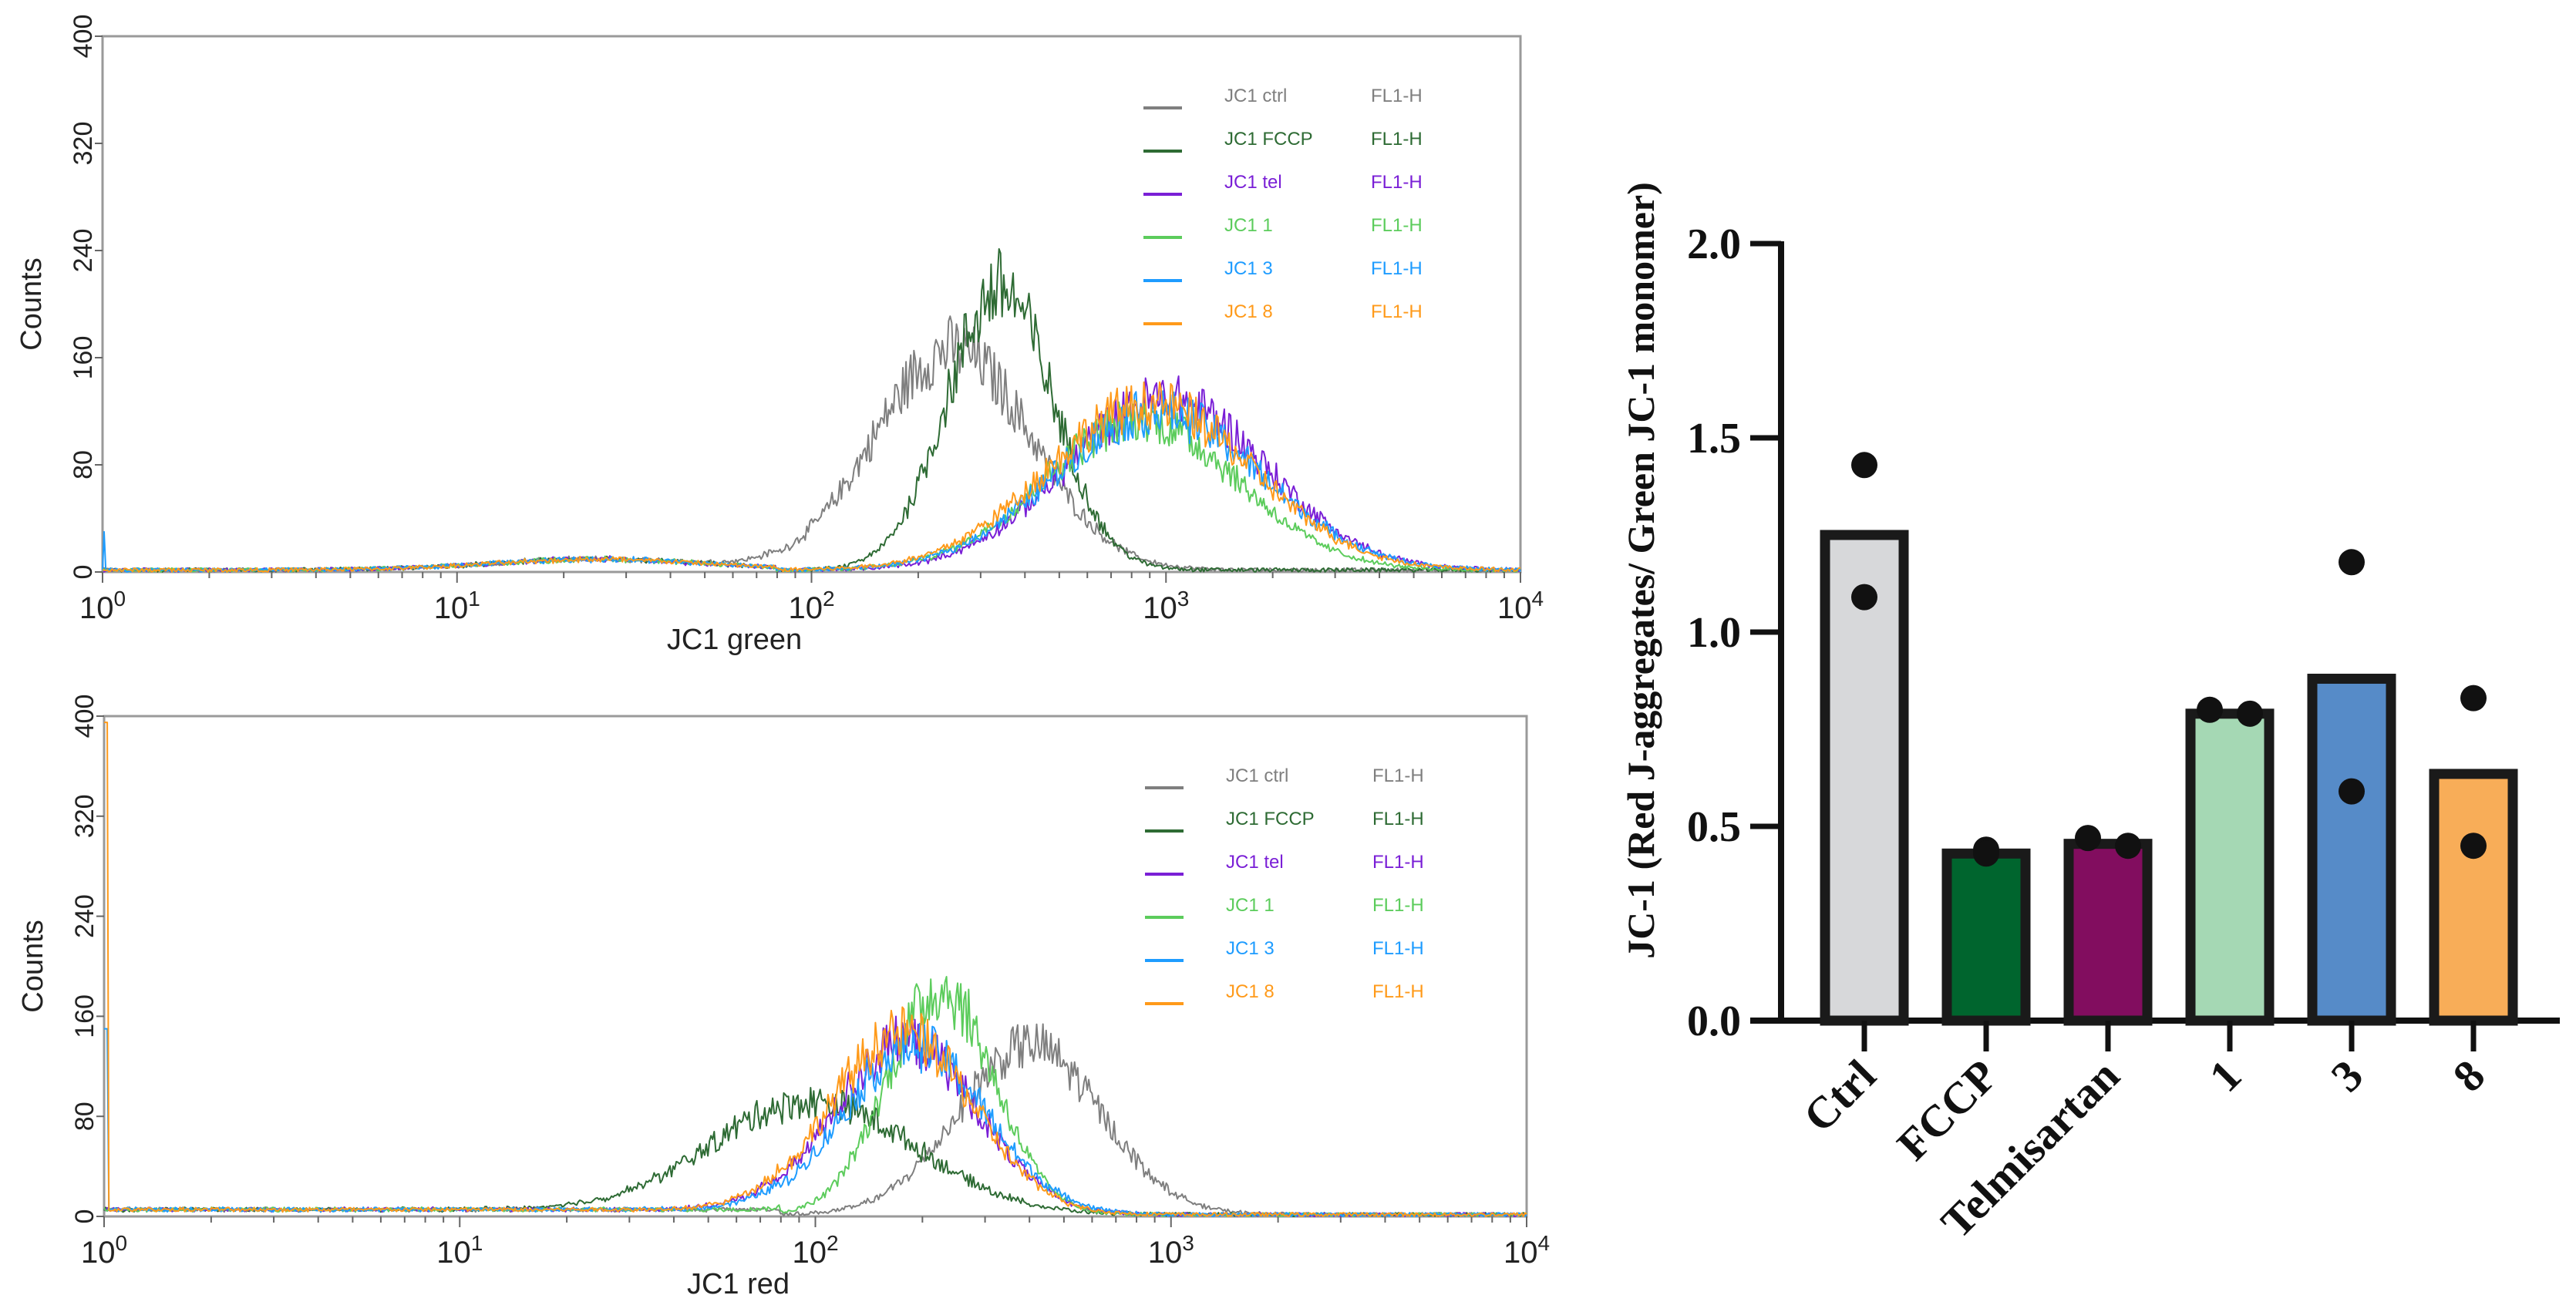  I want to click on bar-ctrl, so click(1864, 778).